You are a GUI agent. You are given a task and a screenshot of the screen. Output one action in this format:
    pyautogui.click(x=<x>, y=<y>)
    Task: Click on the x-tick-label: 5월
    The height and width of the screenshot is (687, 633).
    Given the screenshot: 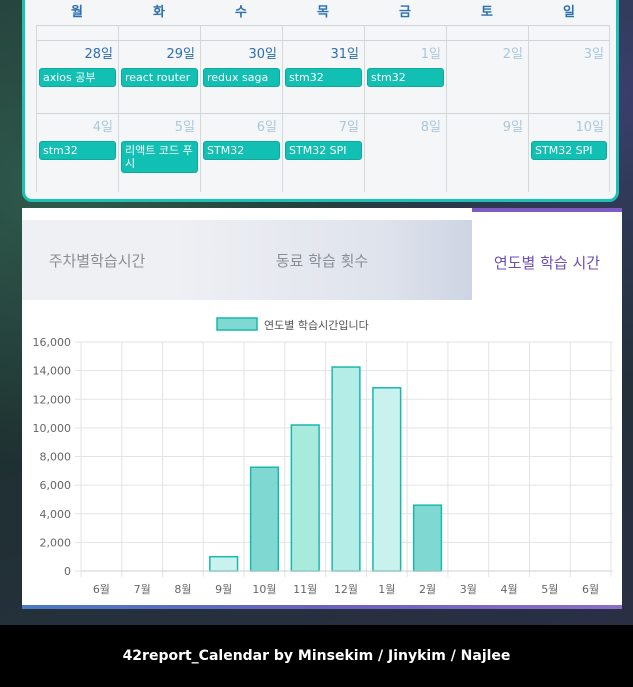 What is the action you would take?
    pyautogui.click(x=549, y=589)
    